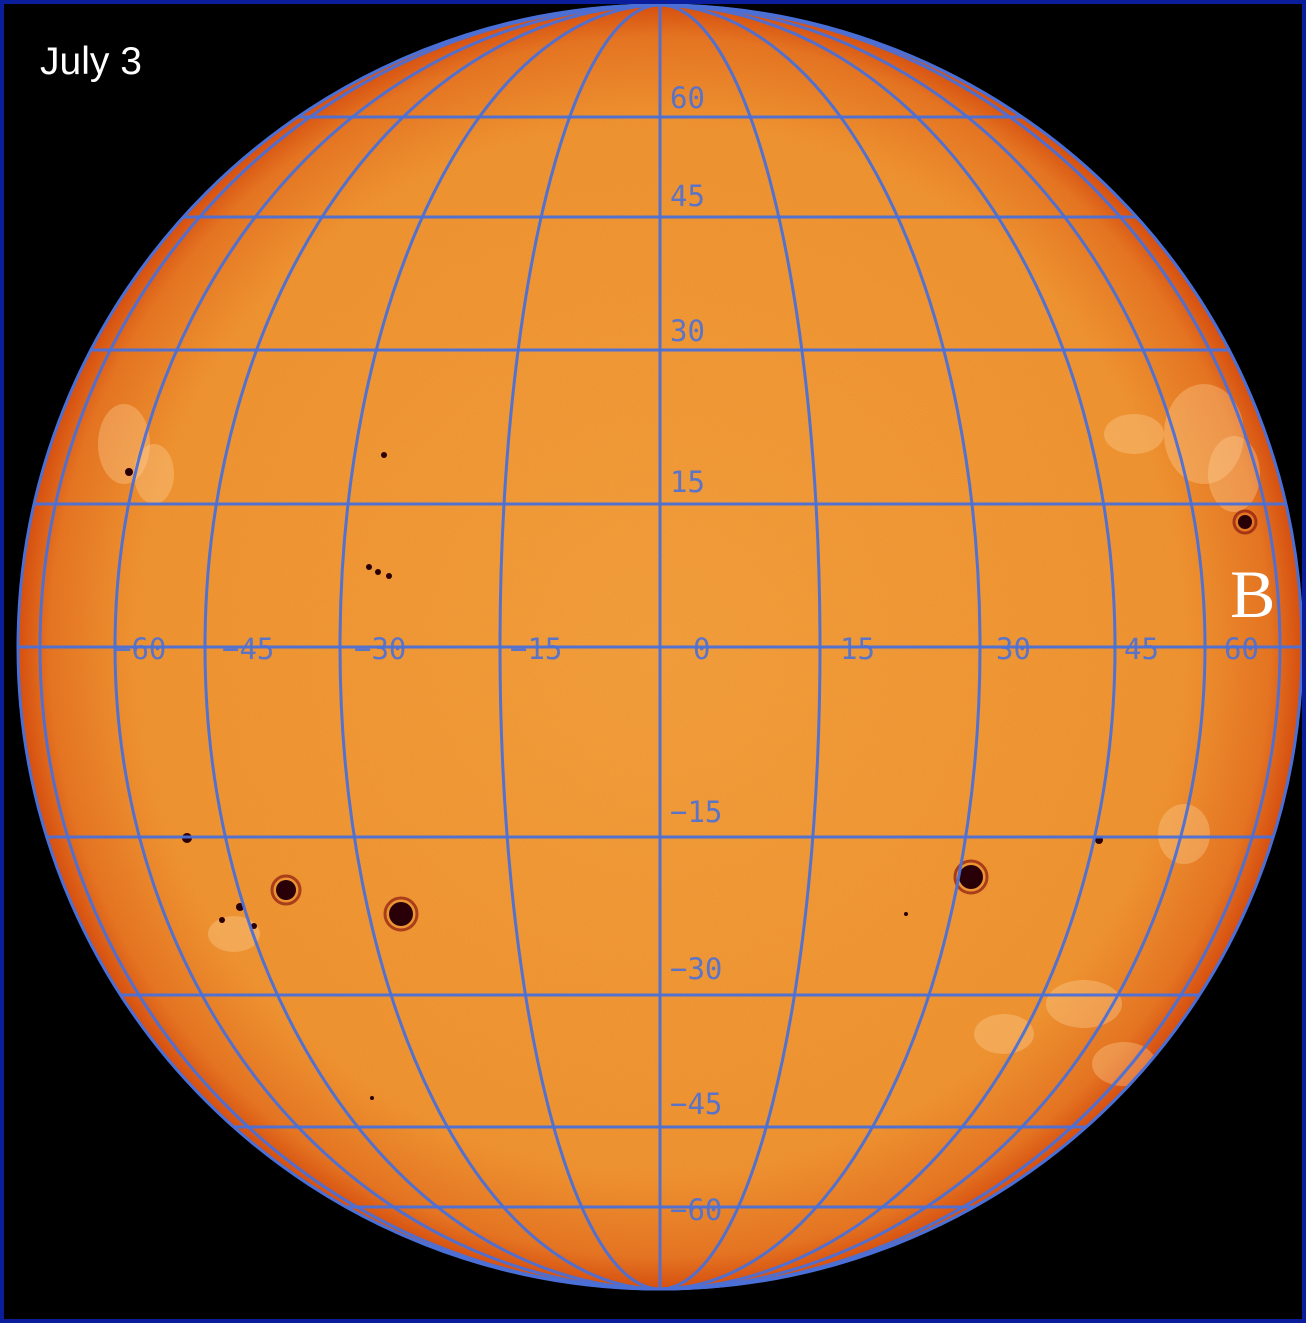 The width and height of the screenshot is (1306, 1323). I want to click on lat-label-30: 30, so click(687, 331).